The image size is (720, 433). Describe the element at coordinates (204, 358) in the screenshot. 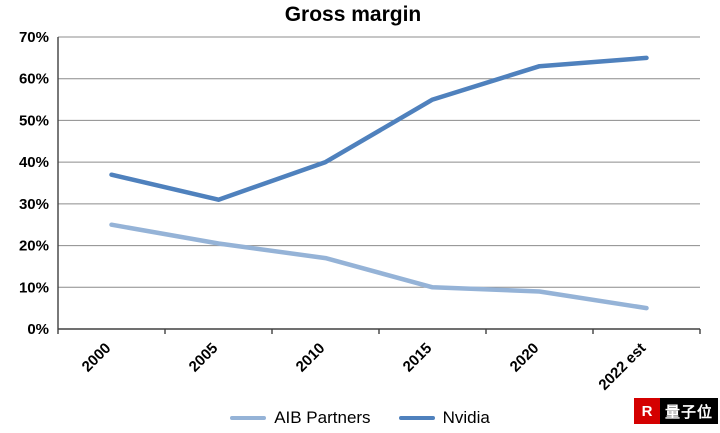

I see `x-tick-label: 2005` at that location.